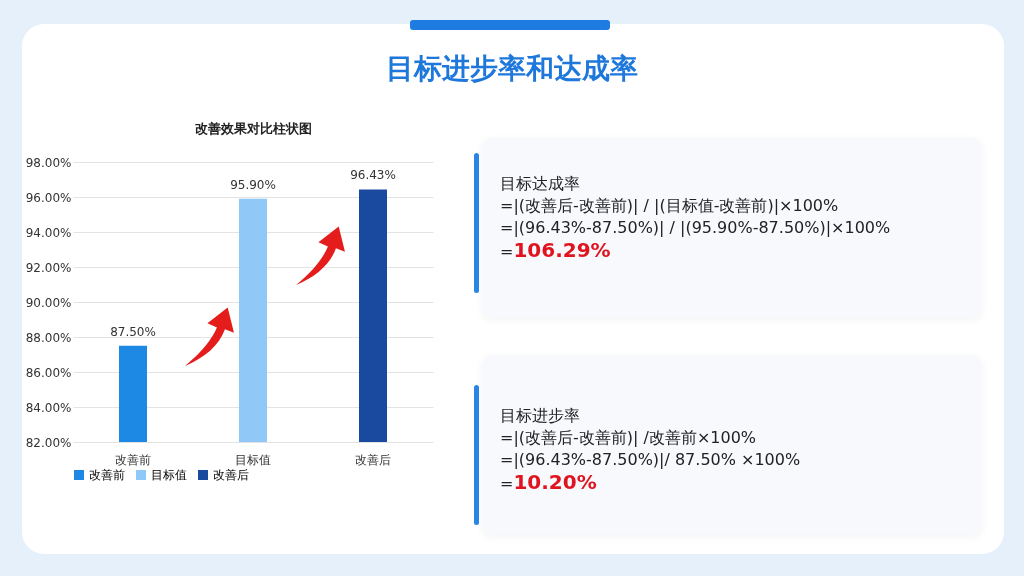 The image size is (1024, 576). I want to click on x-tick-label: 目标值, so click(253, 459).